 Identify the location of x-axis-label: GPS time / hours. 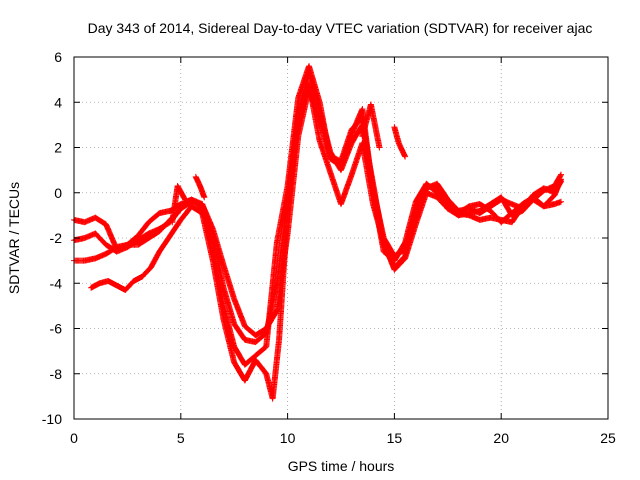
(341, 466).